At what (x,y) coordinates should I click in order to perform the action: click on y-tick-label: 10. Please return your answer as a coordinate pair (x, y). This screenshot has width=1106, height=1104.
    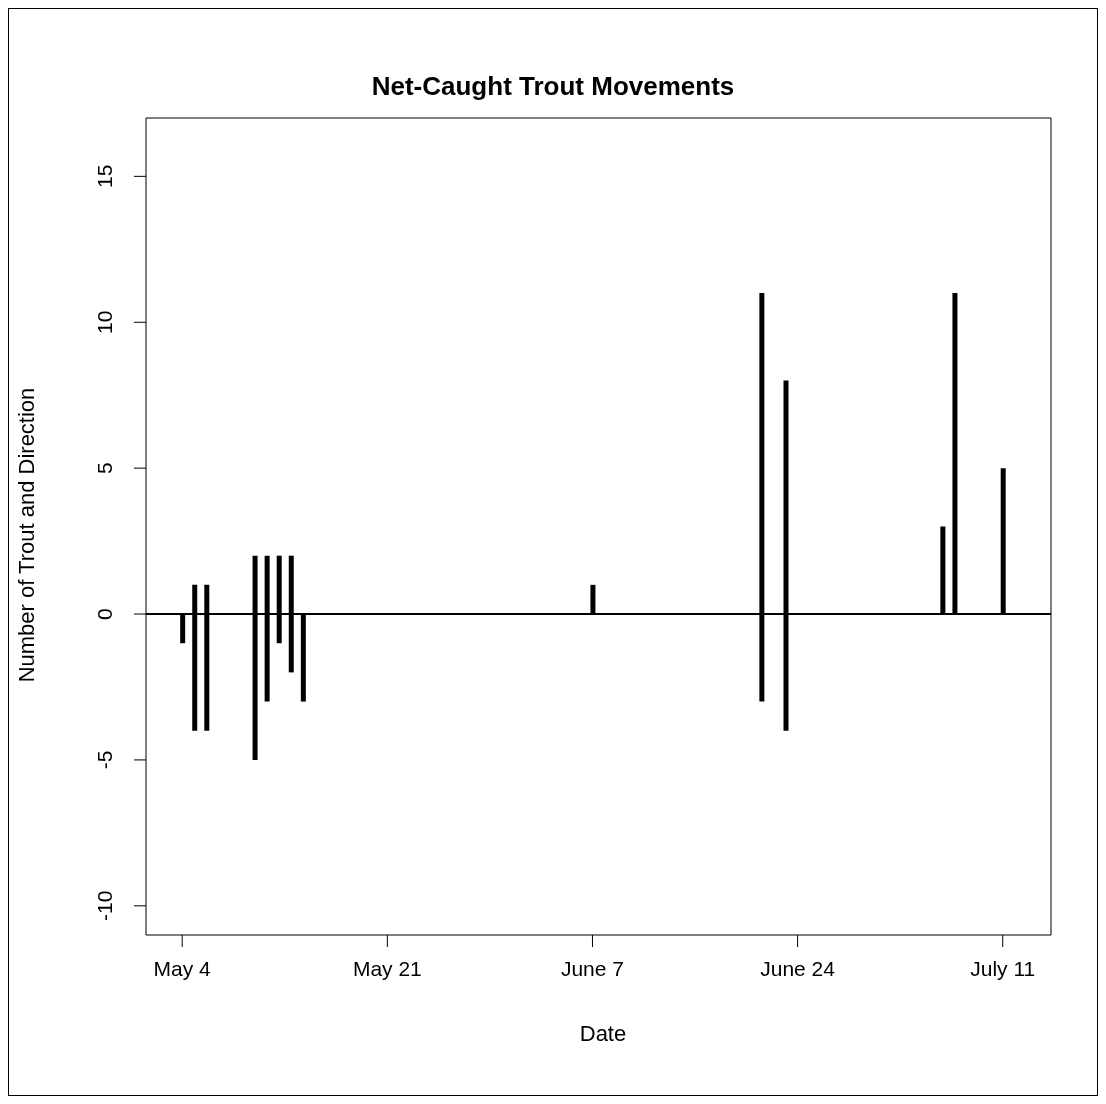
    Looking at the image, I should click on (104, 322).